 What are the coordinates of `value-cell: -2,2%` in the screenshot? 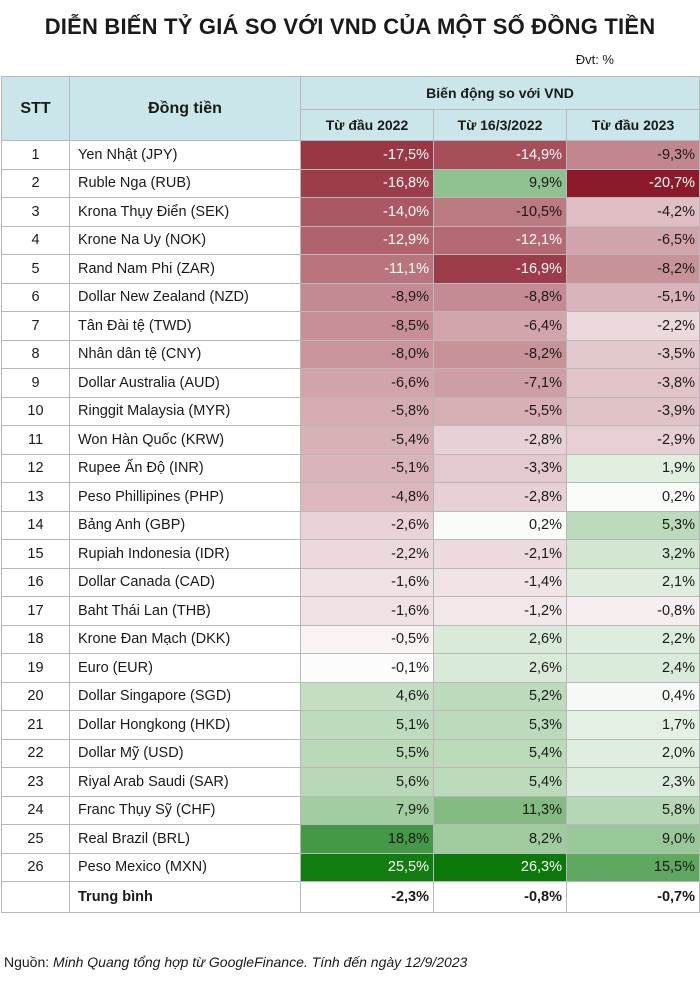 It's located at (367, 554).